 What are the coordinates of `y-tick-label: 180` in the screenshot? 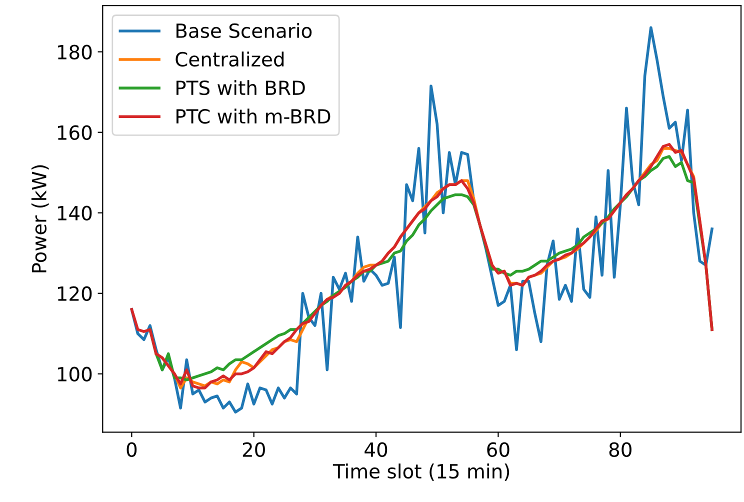 It's located at (75, 52).